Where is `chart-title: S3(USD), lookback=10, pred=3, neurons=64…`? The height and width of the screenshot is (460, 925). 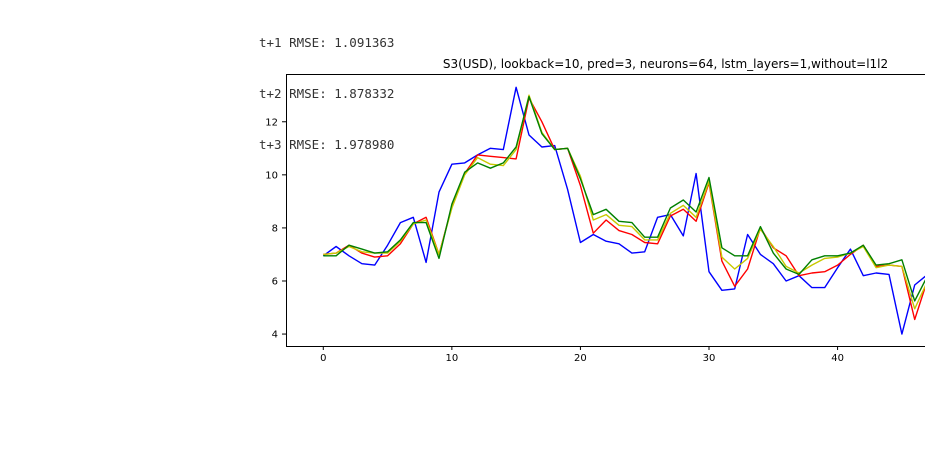
chart-title: S3(USD), lookback=10, pred=3, neurons=64… is located at coordinates (665, 64).